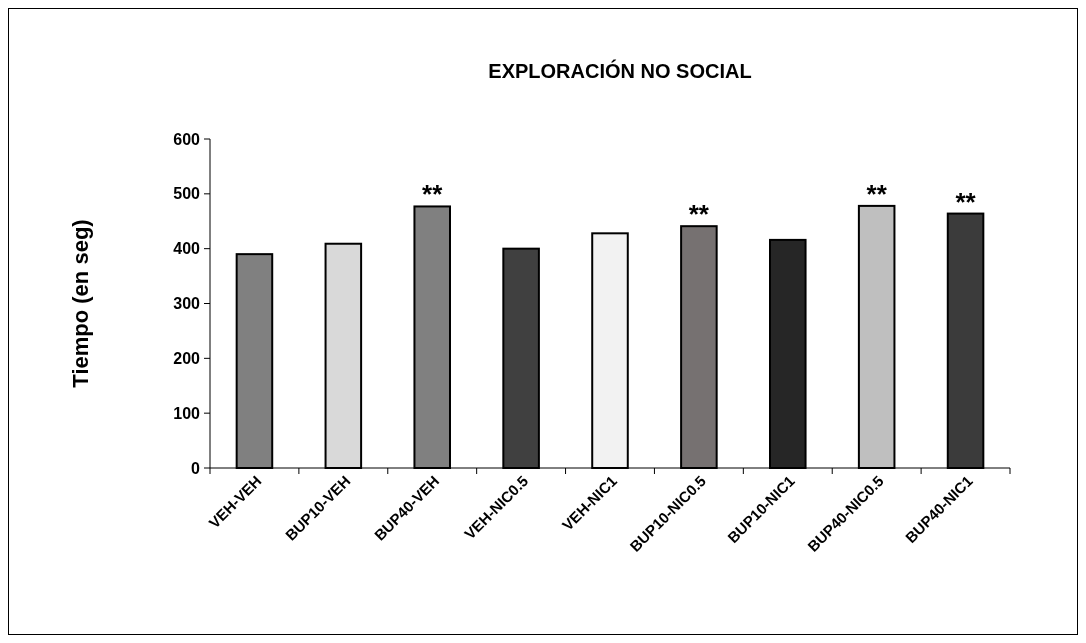  I want to click on y-tick-label: 500, so click(187, 194).